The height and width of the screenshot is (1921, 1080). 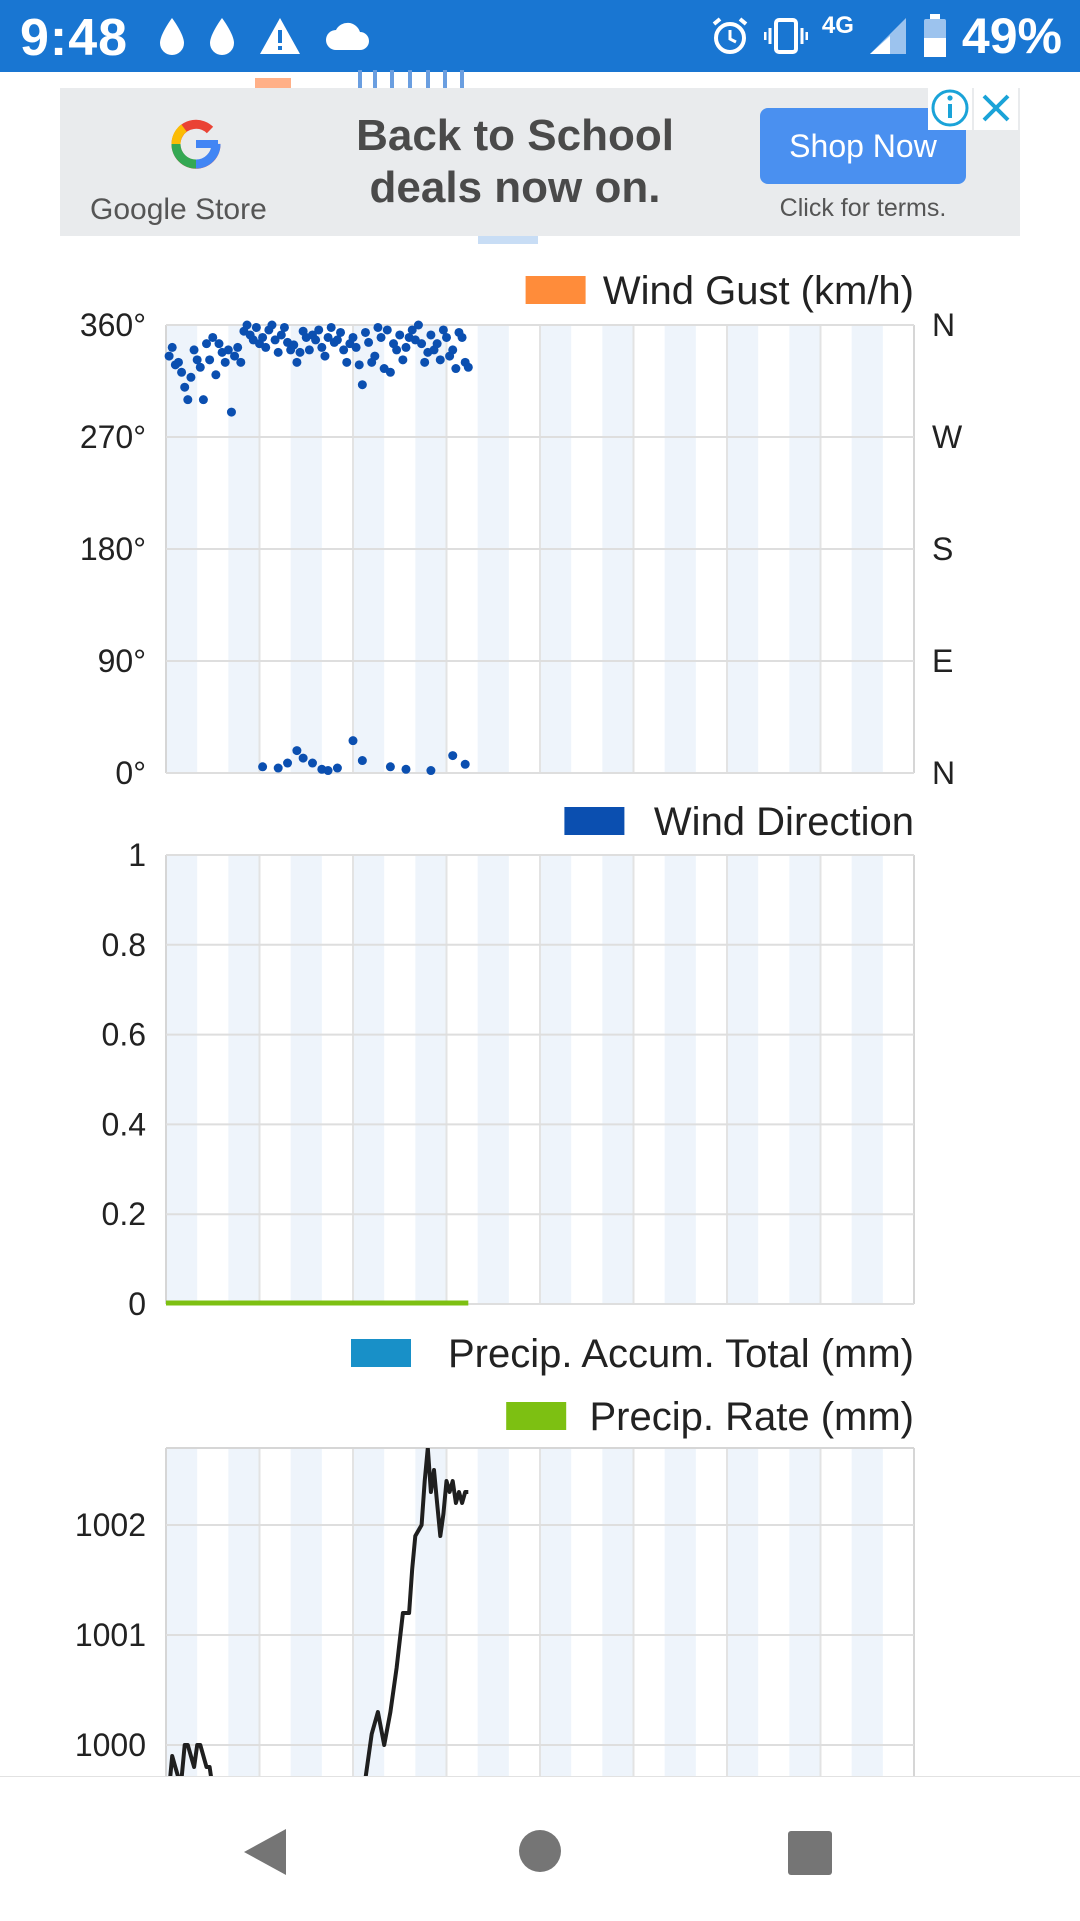 I want to click on y-tick-label: 0.8, so click(x=124, y=945).